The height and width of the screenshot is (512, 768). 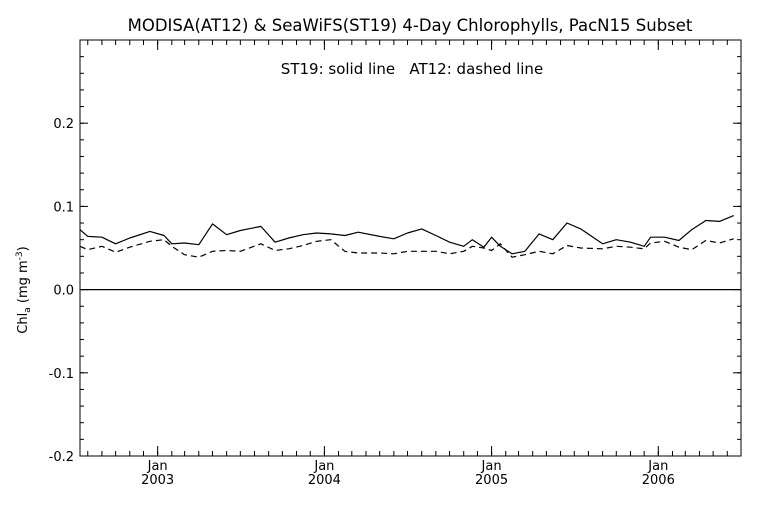 I want to click on x-tick-year-label: 2005, so click(x=491, y=480).